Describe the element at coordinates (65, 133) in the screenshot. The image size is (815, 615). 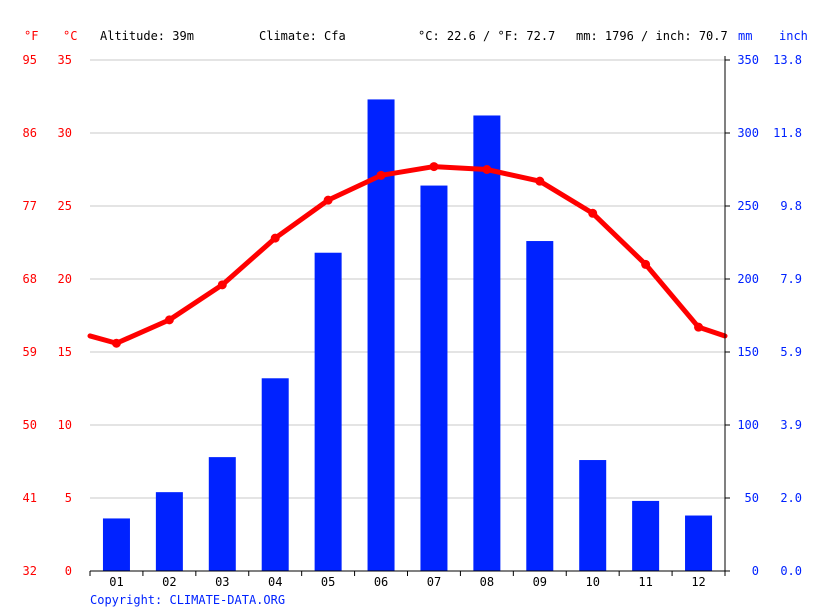
I see `tick-label-c: 30` at that location.